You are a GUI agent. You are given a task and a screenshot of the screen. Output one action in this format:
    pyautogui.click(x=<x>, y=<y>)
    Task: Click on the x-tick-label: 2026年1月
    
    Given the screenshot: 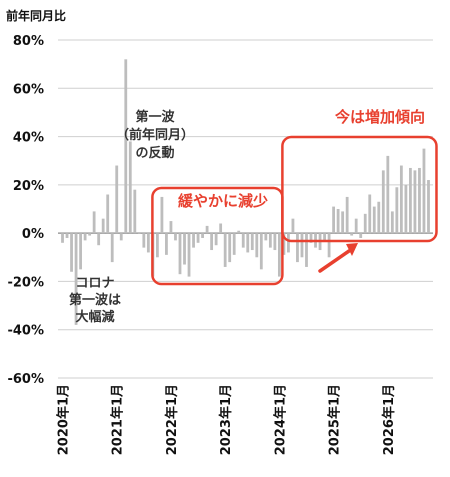 What is the action you would take?
    pyautogui.click(x=389, y=419)
    